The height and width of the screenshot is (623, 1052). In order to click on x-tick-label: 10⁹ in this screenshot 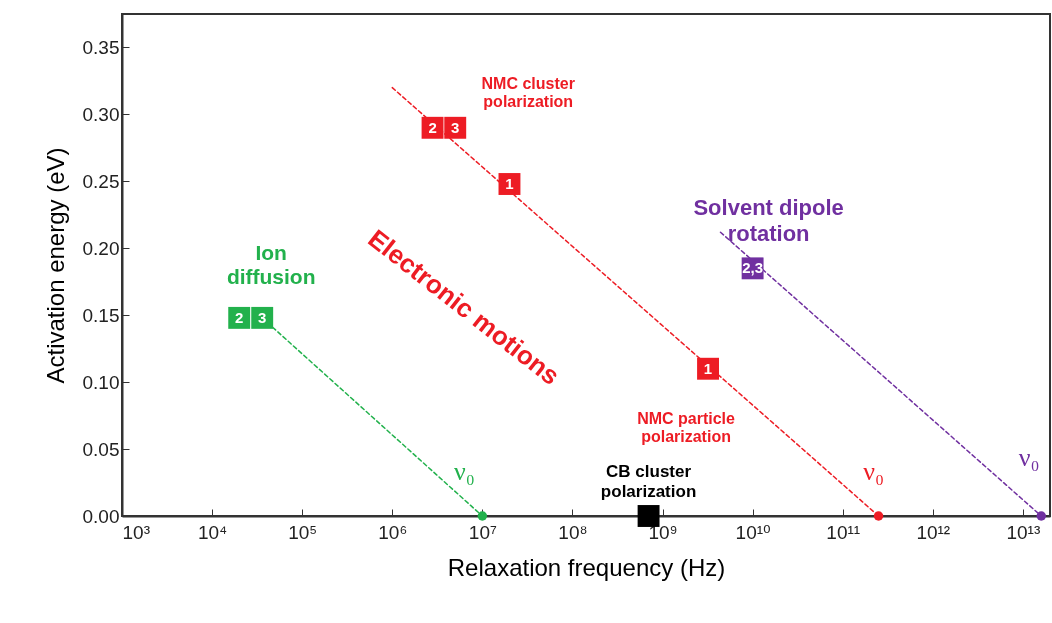, I will do `click(663, 532)`.